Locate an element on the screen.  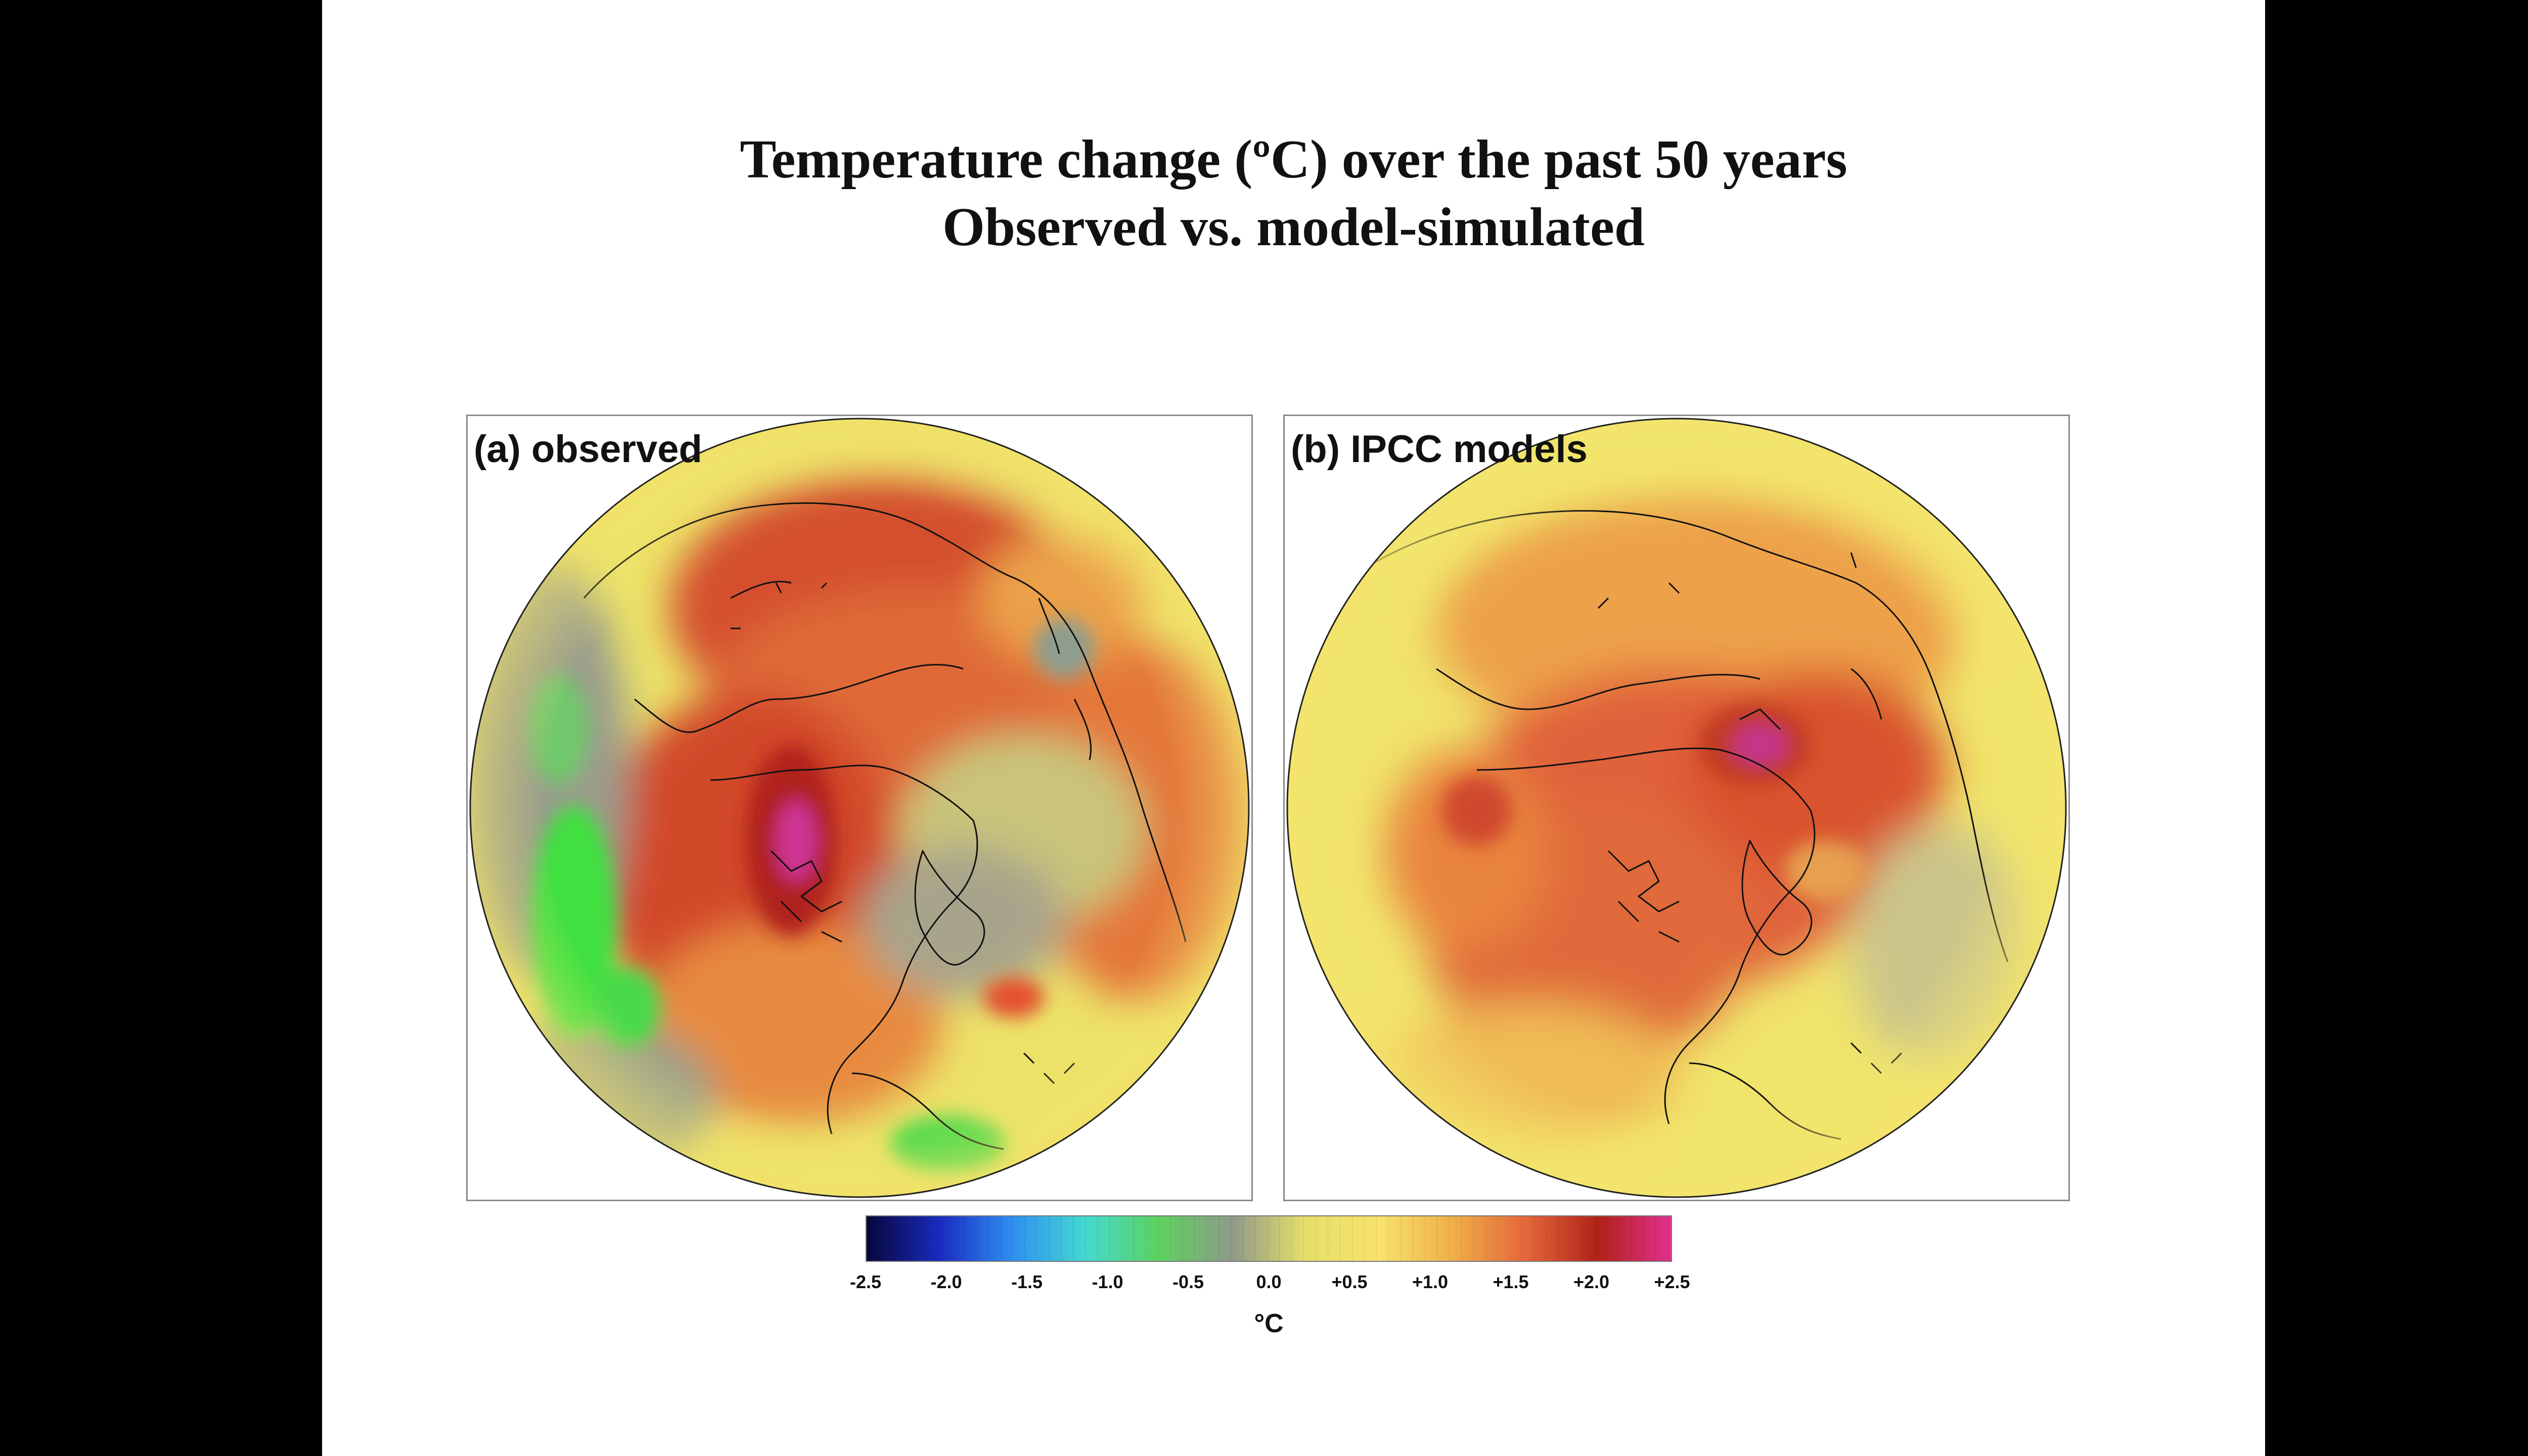
panel-label-models: (b) IPCC models is located at coordinates (1440, 449).